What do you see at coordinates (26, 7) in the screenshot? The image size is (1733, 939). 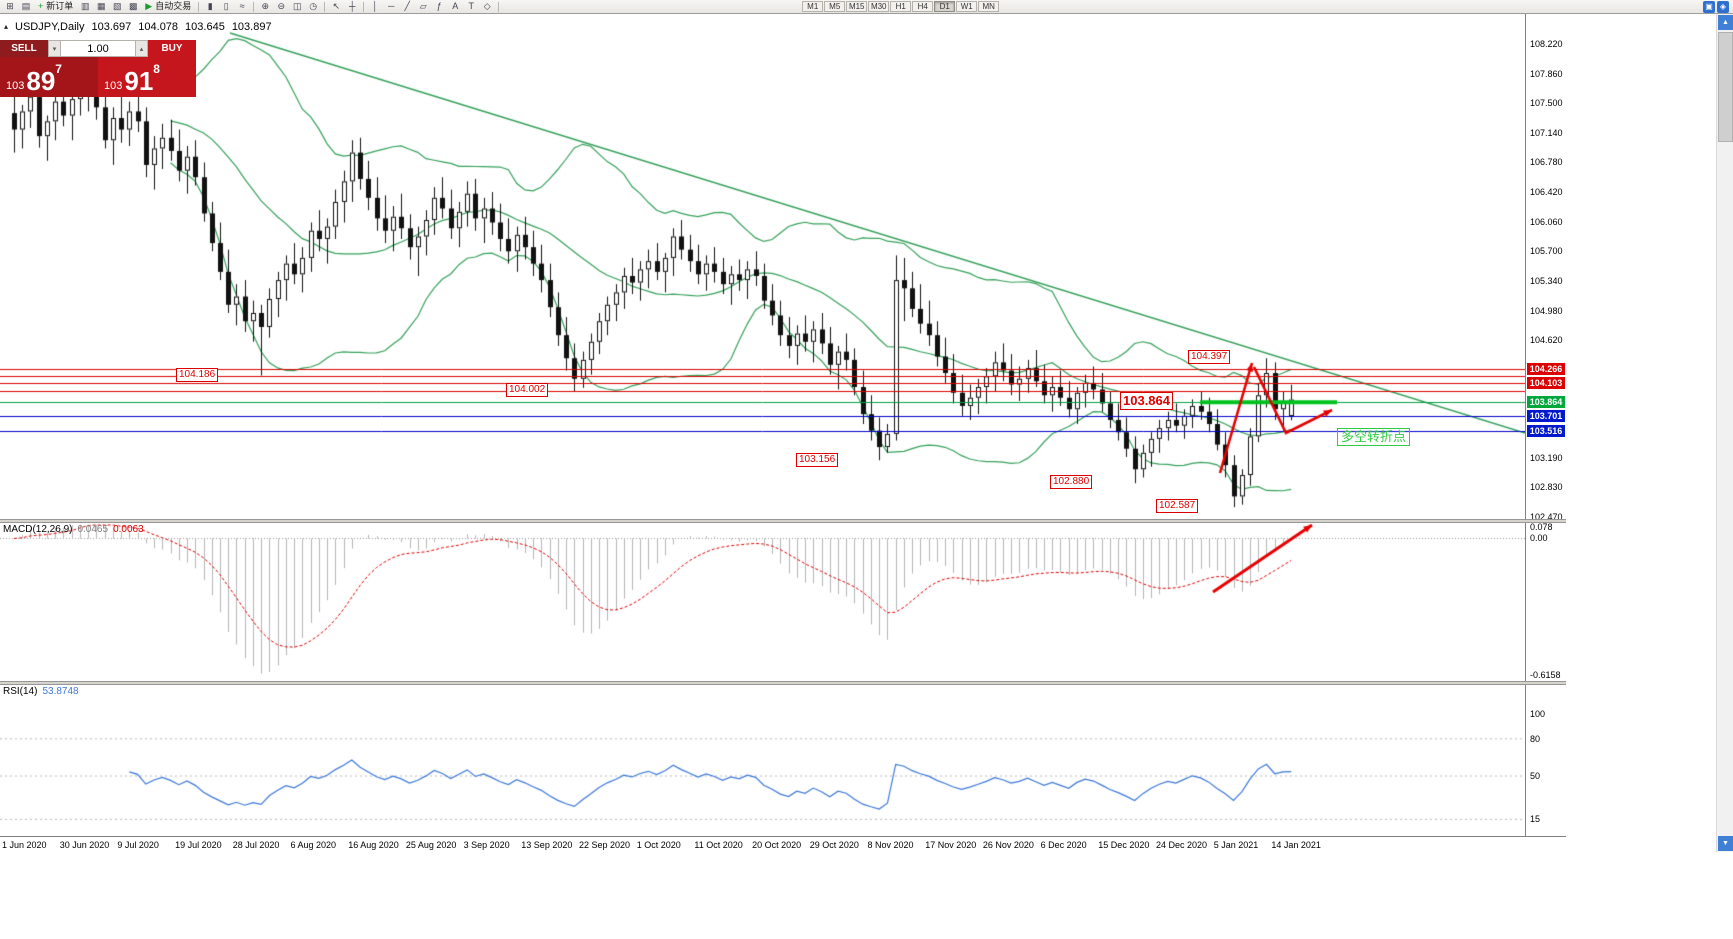 I see `profiles-icon: ▤` at bounding box center [26, 7].